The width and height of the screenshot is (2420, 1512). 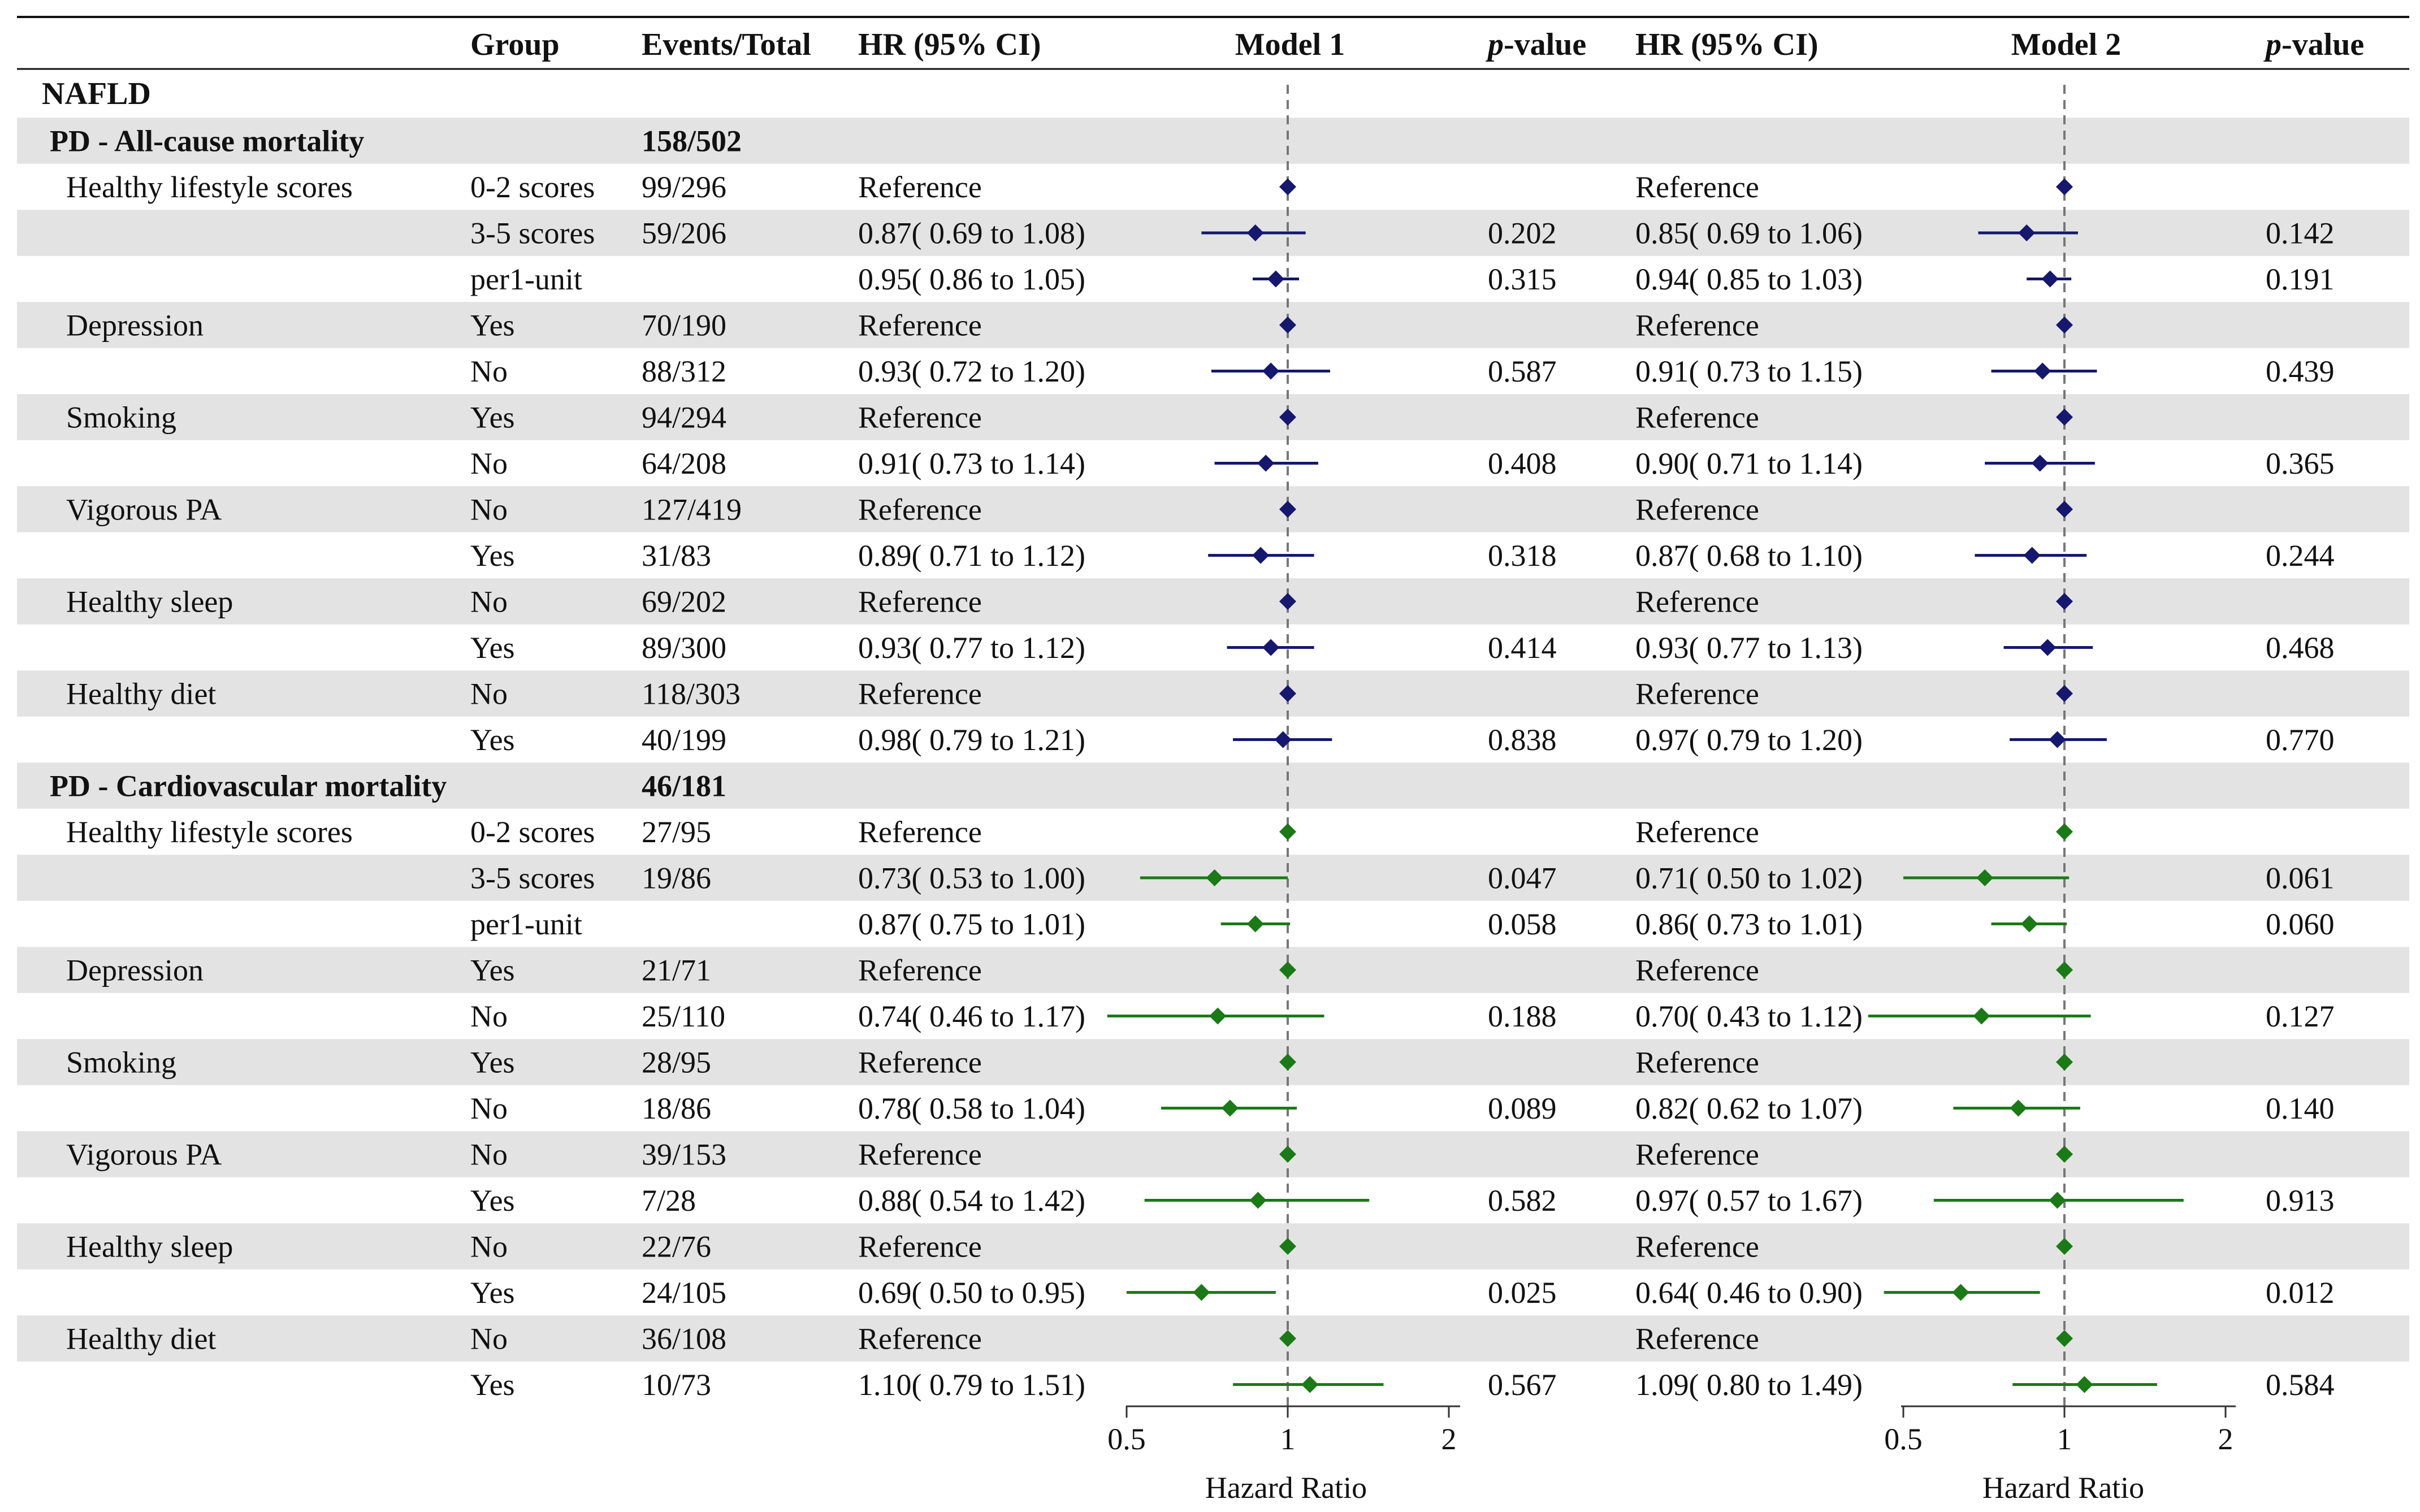 I want to click on events-total: 10/73, so click(x=676, y=1385).